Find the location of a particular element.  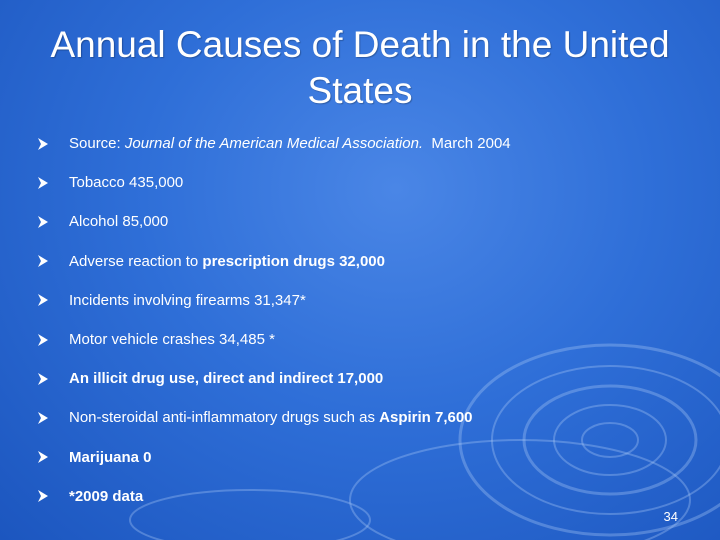

bullet-footnote: *2009 data is located at coordinates (368, 496).